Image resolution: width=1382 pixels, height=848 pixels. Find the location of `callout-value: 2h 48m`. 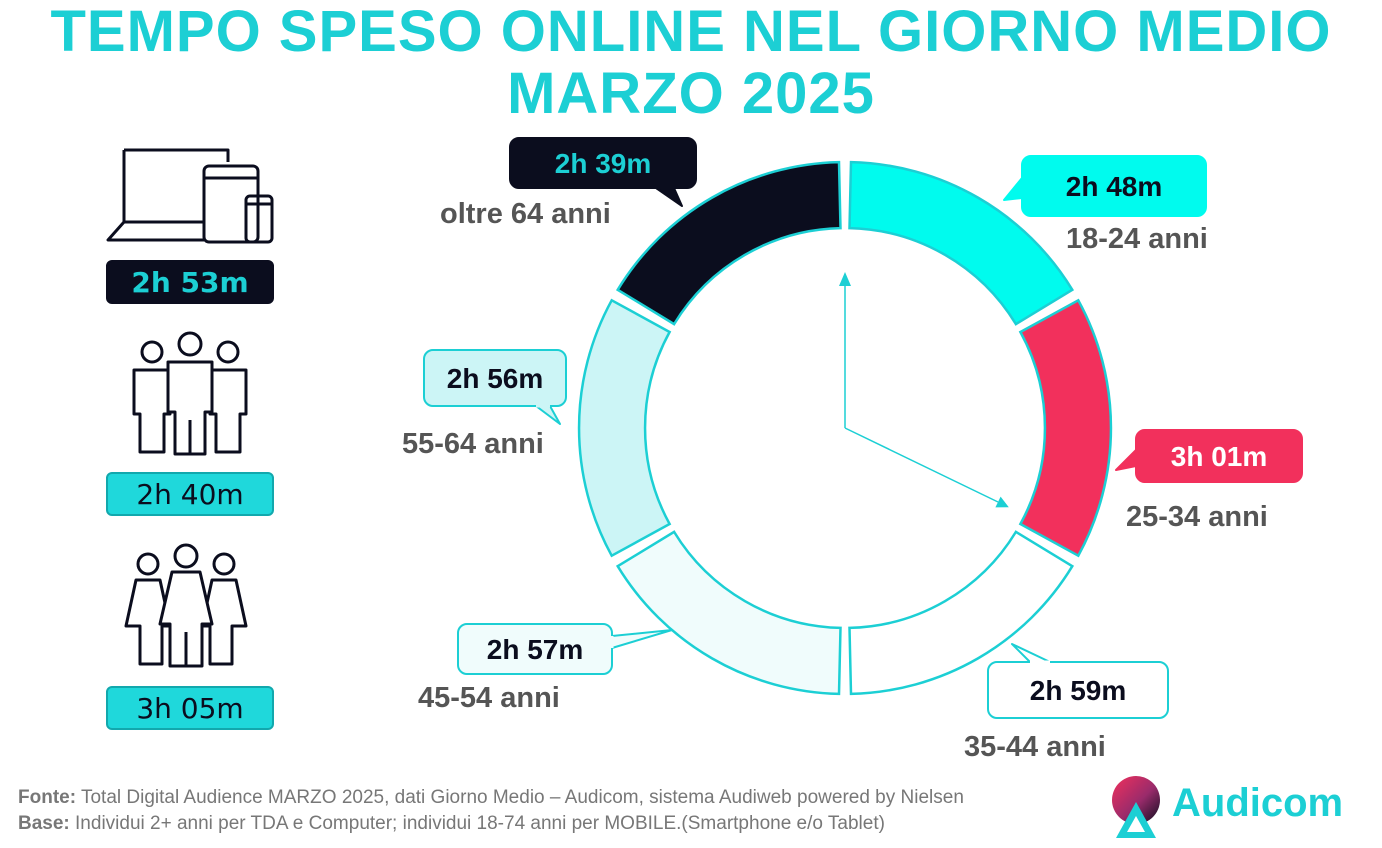

callout-value: 2h 48m is located at coordinates (1114, 186).